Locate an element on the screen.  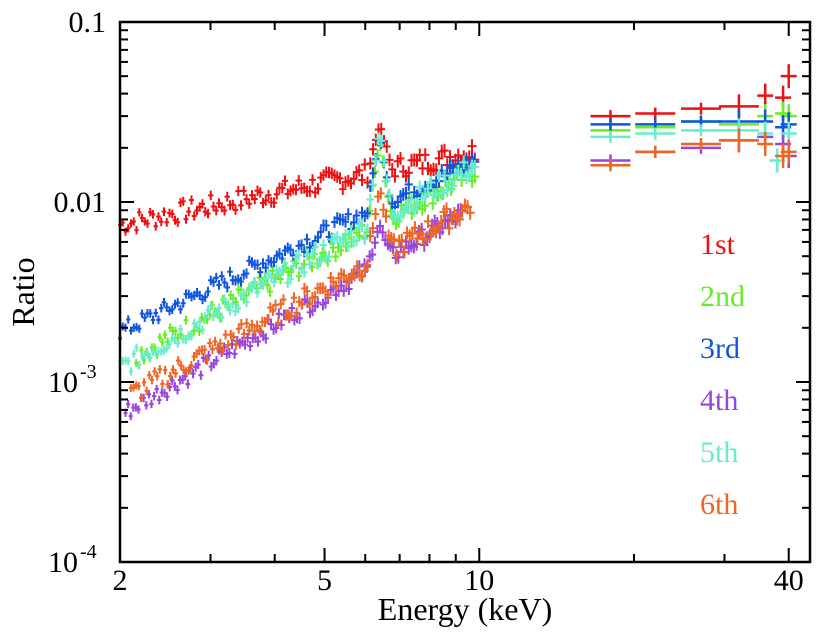
legend-entry-3rd: 3rd is located at coordinates (720, 348).